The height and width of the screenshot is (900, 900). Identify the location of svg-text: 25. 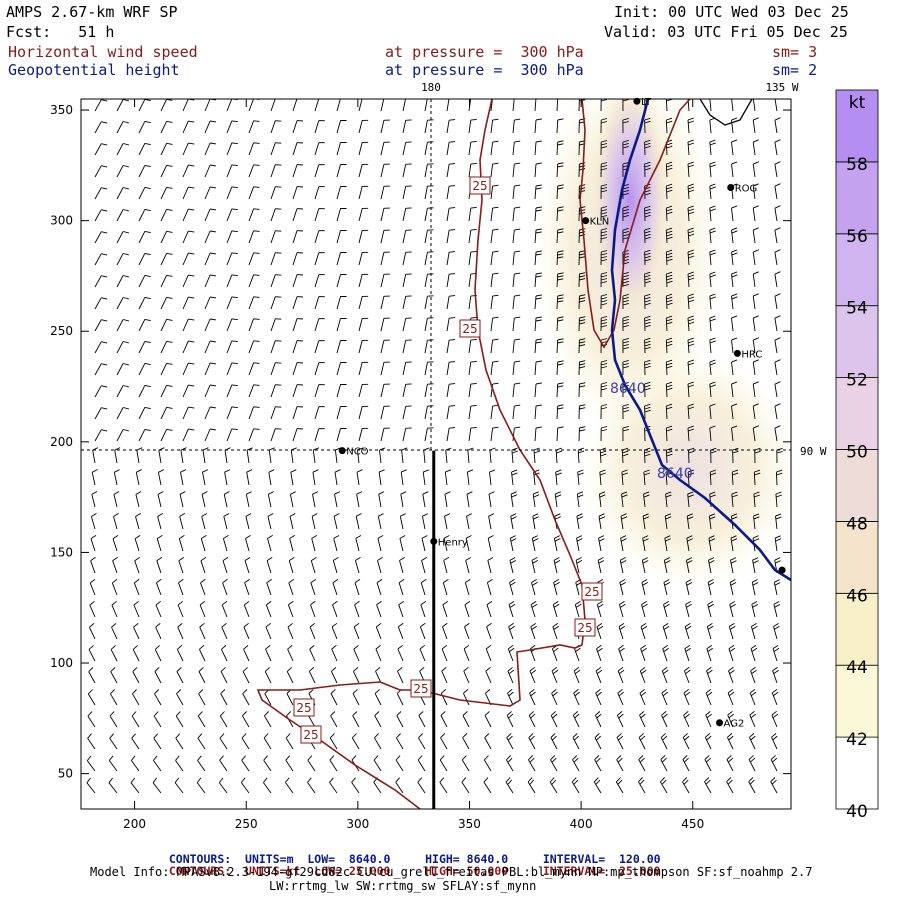
(420, 689).